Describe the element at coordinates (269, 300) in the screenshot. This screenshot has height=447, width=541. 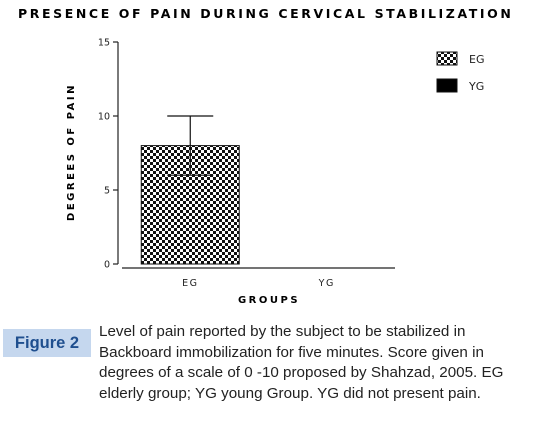
I see `x-axis-title: GROUPS` at that location.